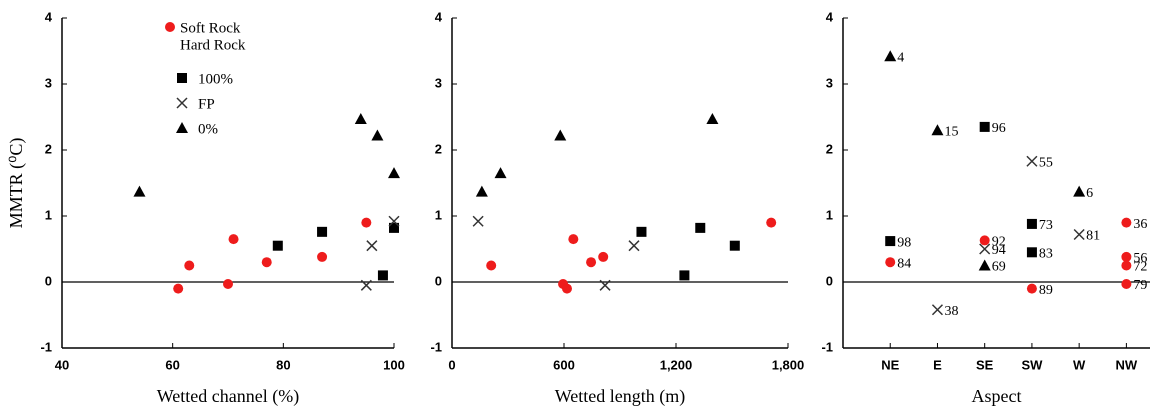 This screenshot has height=414, width=1166. What do you see at coordinates (1140, 258) in the screenshot?
I see `point-label: 56` at bounding box center [1140, 258].